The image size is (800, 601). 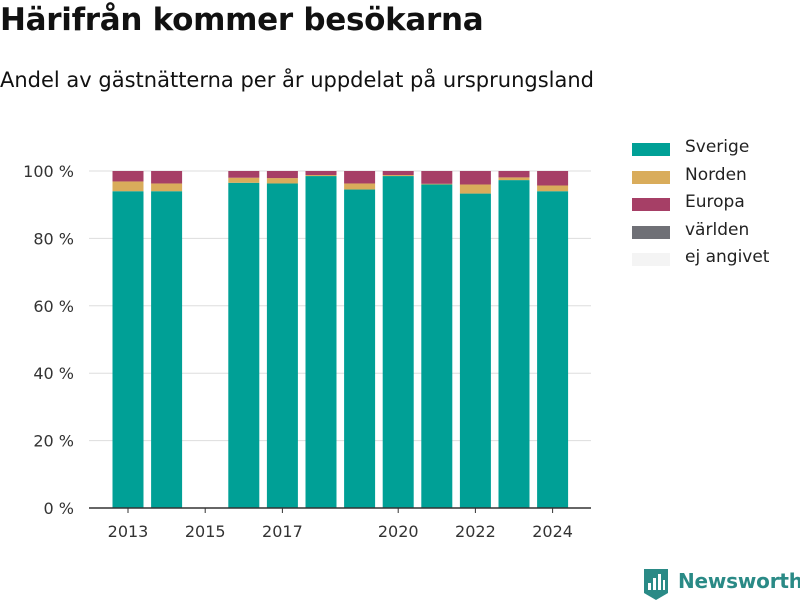 What do you see at coordinates (53, 373) in the screenshot?
I see `y-tick-label: 40 %` at bounding box center [53, 373].